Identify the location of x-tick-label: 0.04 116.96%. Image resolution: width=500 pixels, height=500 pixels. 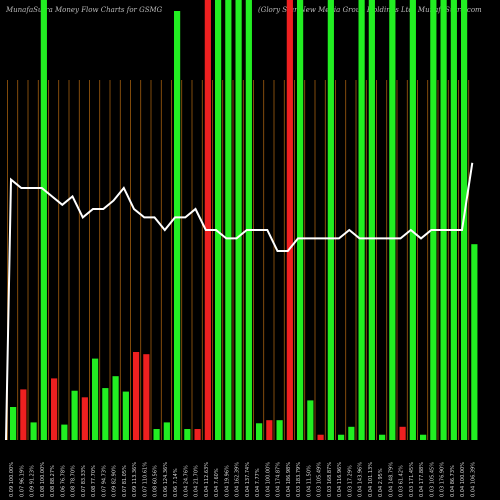
(340, 479).